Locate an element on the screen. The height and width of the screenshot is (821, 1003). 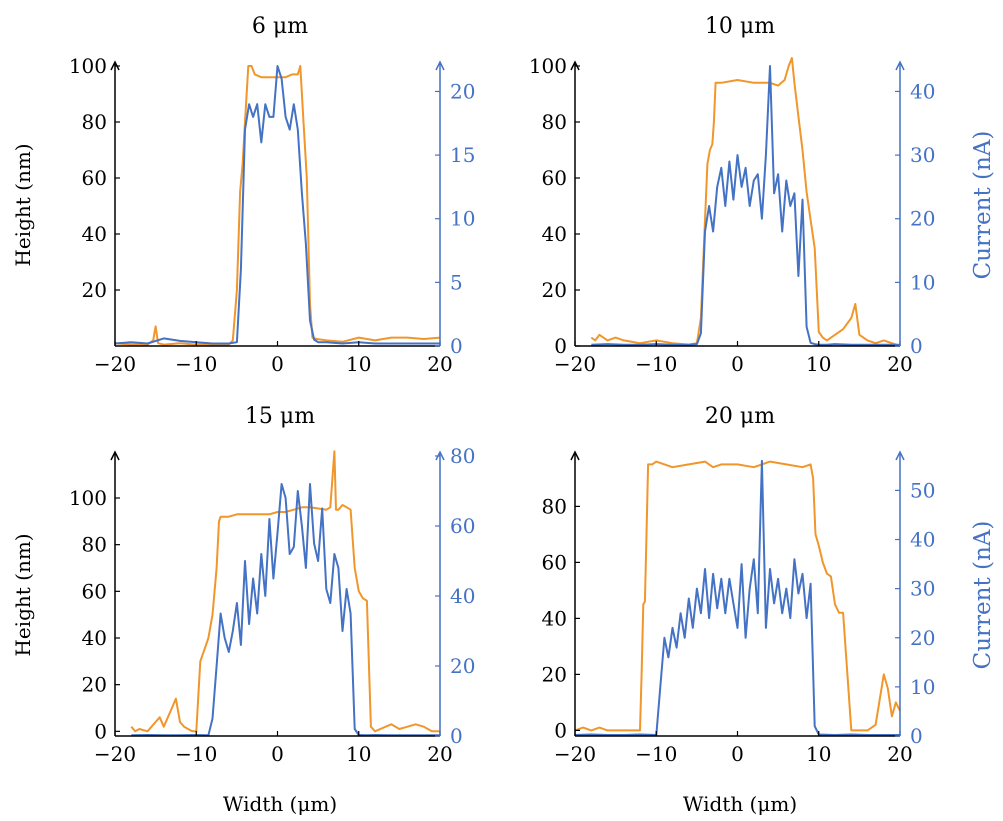
y-axis-label-height-top: Height (nm) is located at coordinates (23, 204).